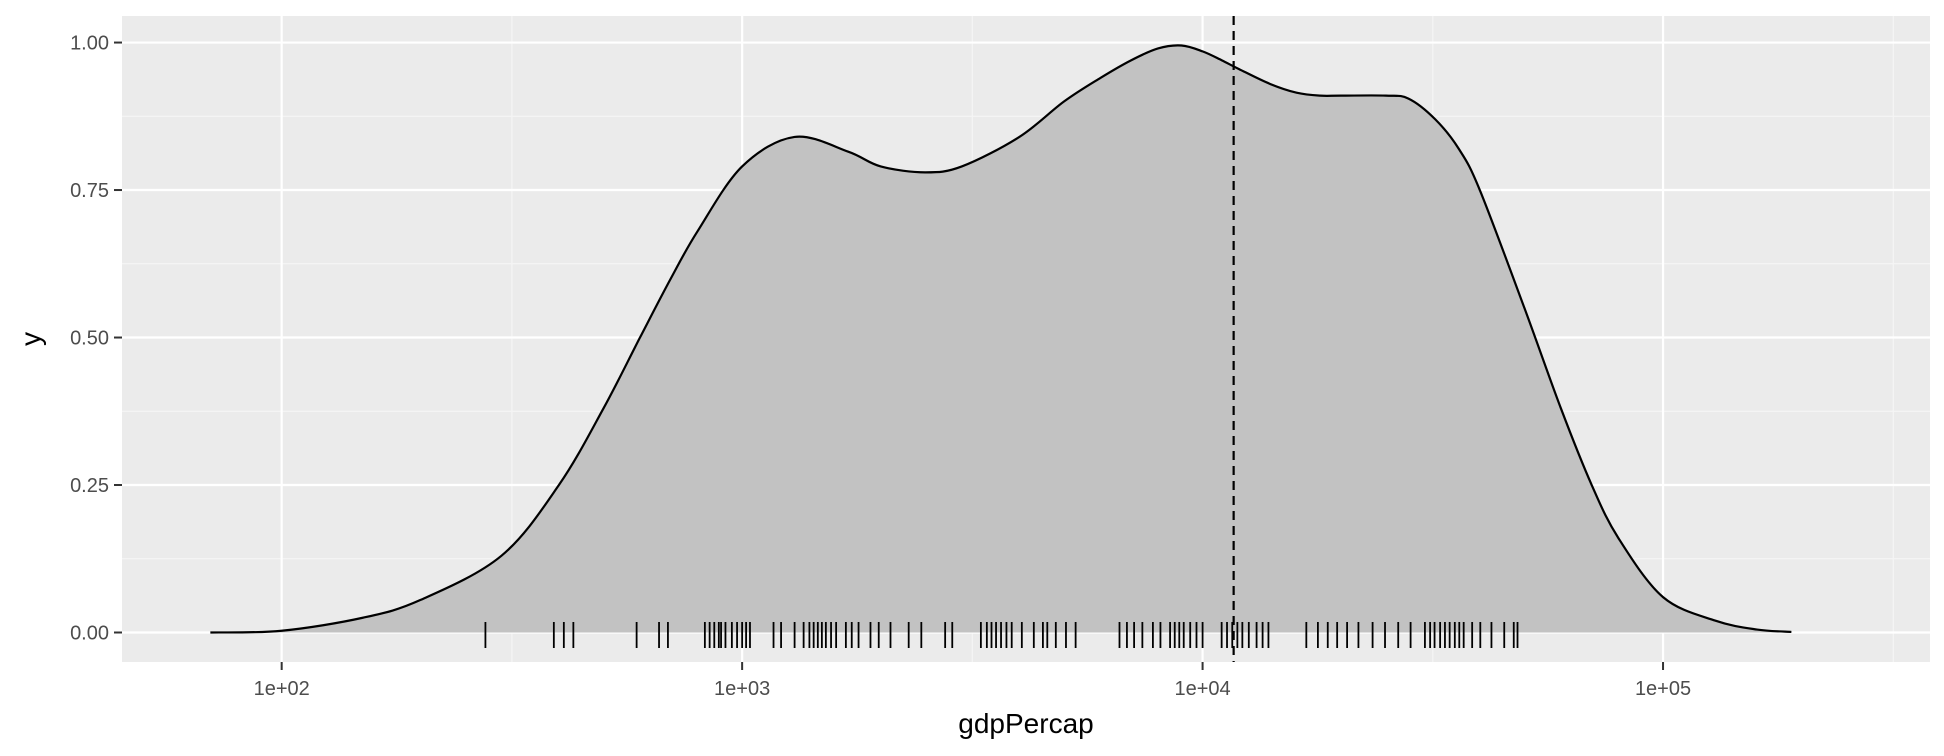 The width and height of the screenshot is (1944, 756). I want to click on y-tick-label: 0.75, so click(89, 191).